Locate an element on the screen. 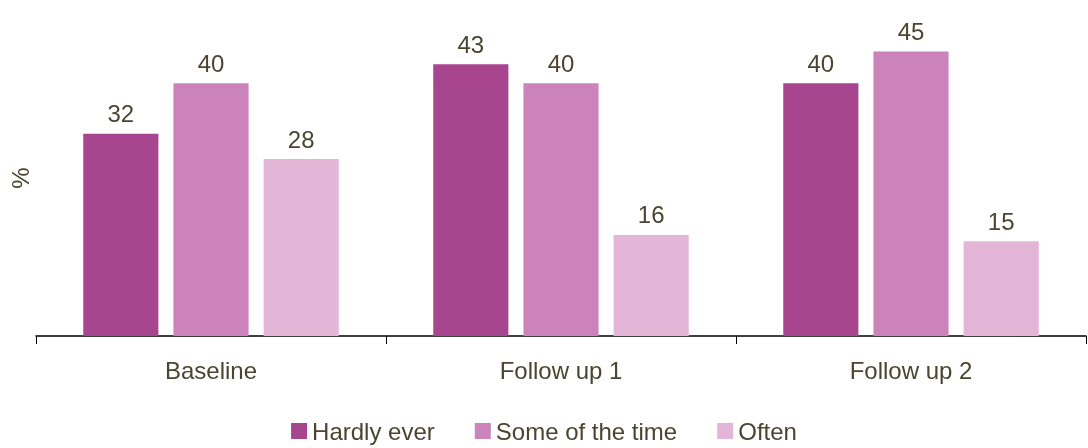 The height and width of the screenshot is (448, 1088). legend-label: Often is located at coordinates (767, 431).